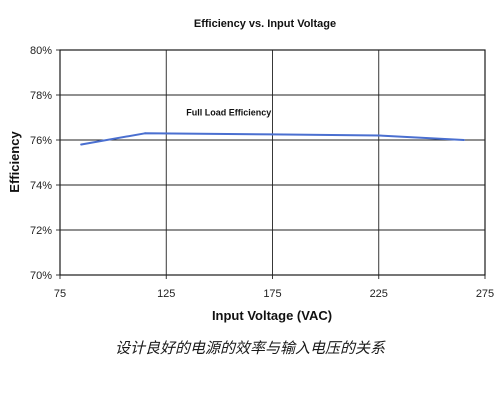 The image size is (500, 400). What do you see at coordinates (272, 139) in the screenshot?
I see `series-layer` at bounding box center [272, 139].